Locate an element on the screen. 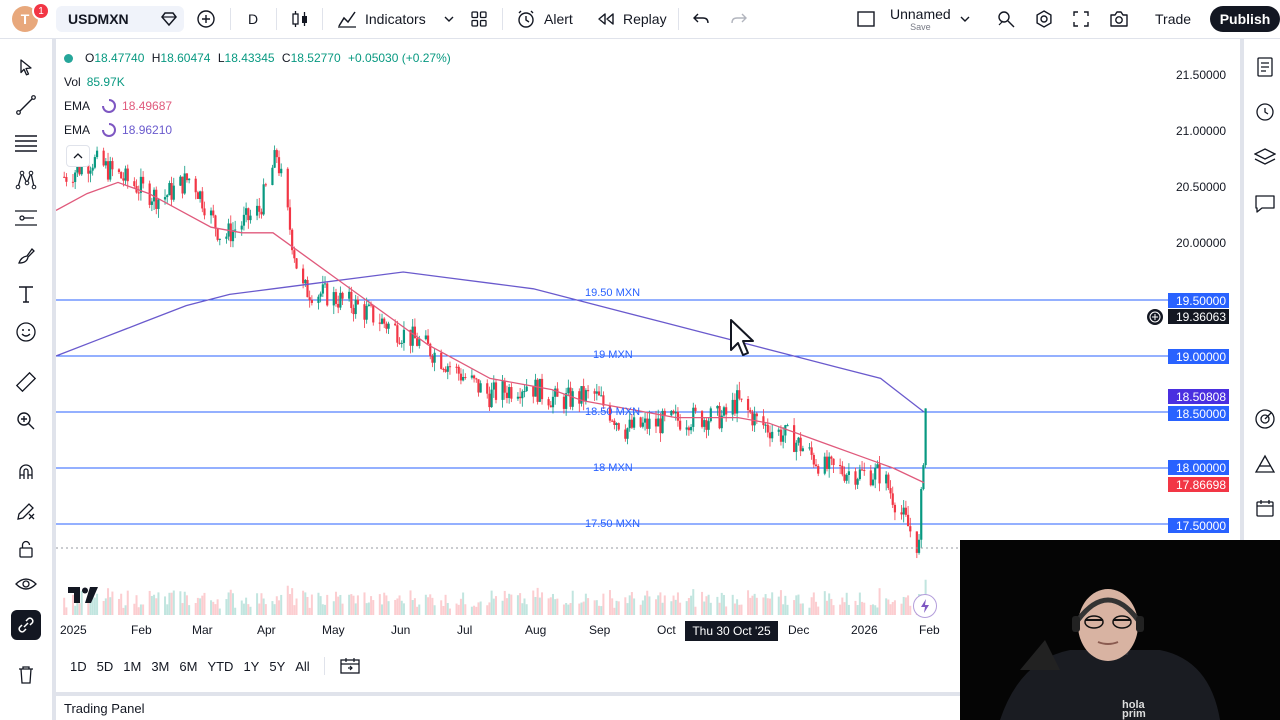 This screenshot has width=1280, height=720. ema-fast-legend: EMA 18.49687 is located at coordinates (118, 106).